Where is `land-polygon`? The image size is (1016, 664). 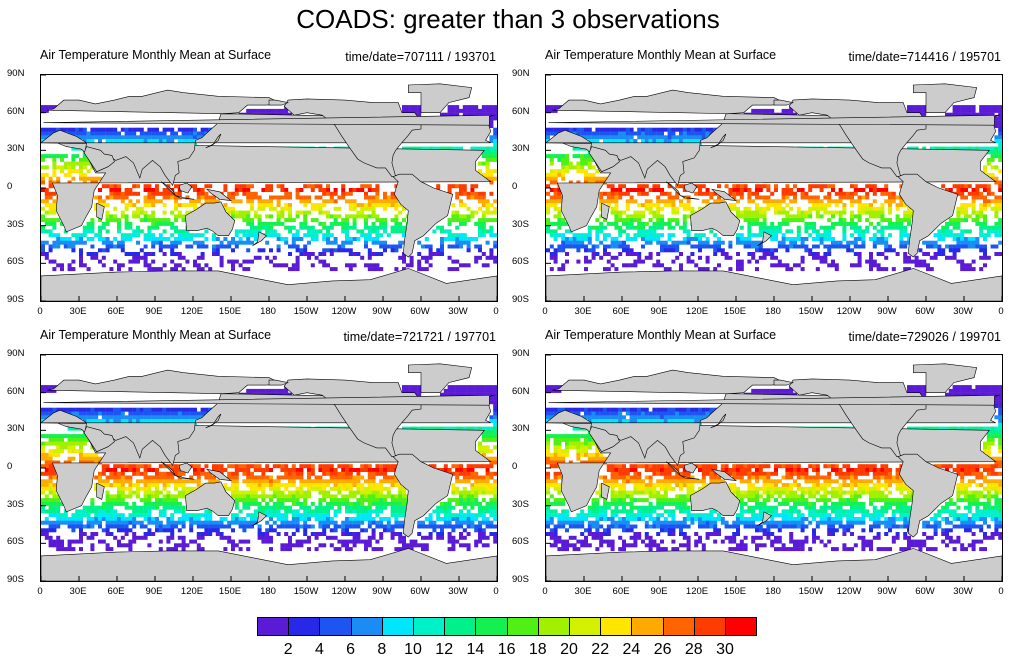 land-polygon is located at coordinates (690, 188).